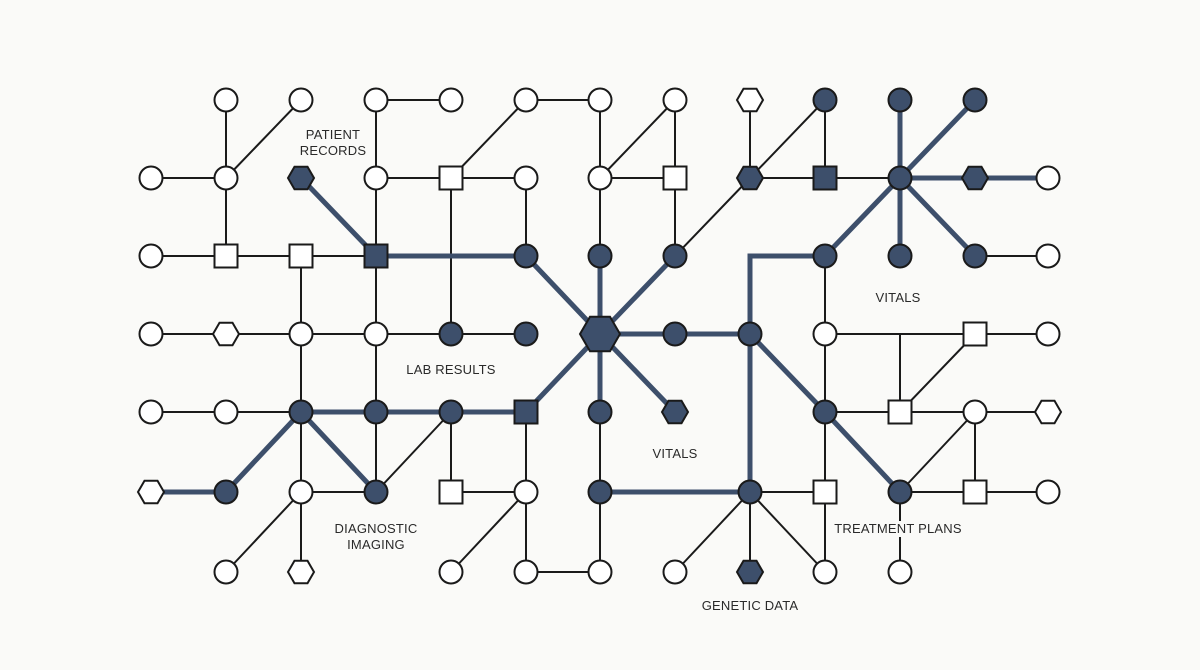 The image size is (1200, 670). What do you see at coordinates (376, 536) in the screenshot?
I see `label-diagnostic-imaging: DIAGNOSTIC IMAGING` at bounding box center [376, 536].